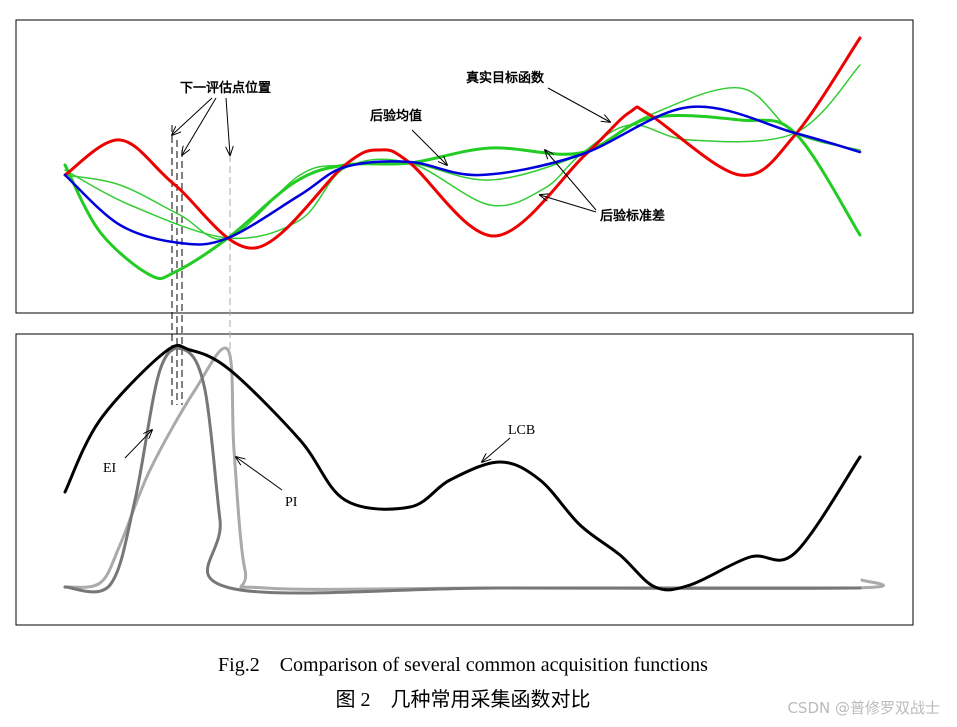 The image size is (957, 727). Describe the element at coordinates (396, 116) in the screenshot. I see `annotation: 后验均值` at that location.